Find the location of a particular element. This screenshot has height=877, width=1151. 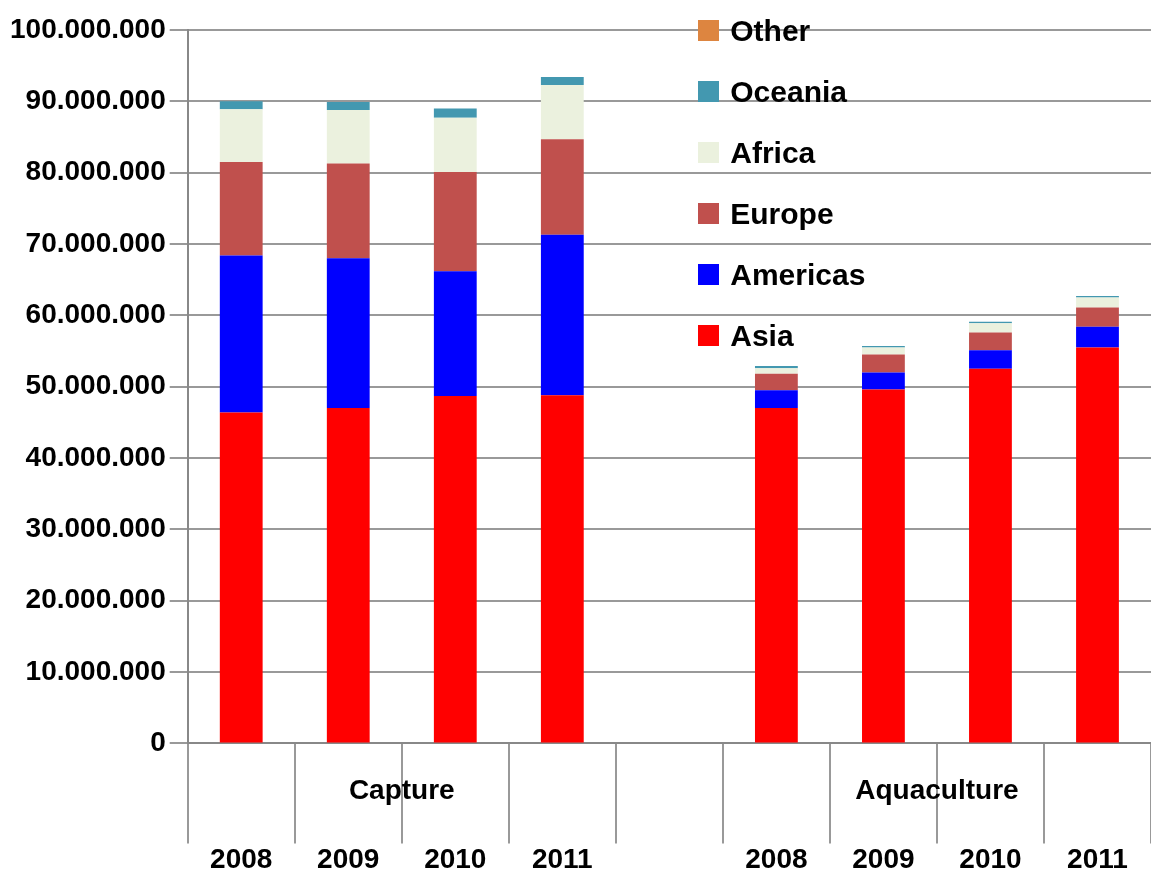

legend-label: Other is located at coordinates (770, 30).